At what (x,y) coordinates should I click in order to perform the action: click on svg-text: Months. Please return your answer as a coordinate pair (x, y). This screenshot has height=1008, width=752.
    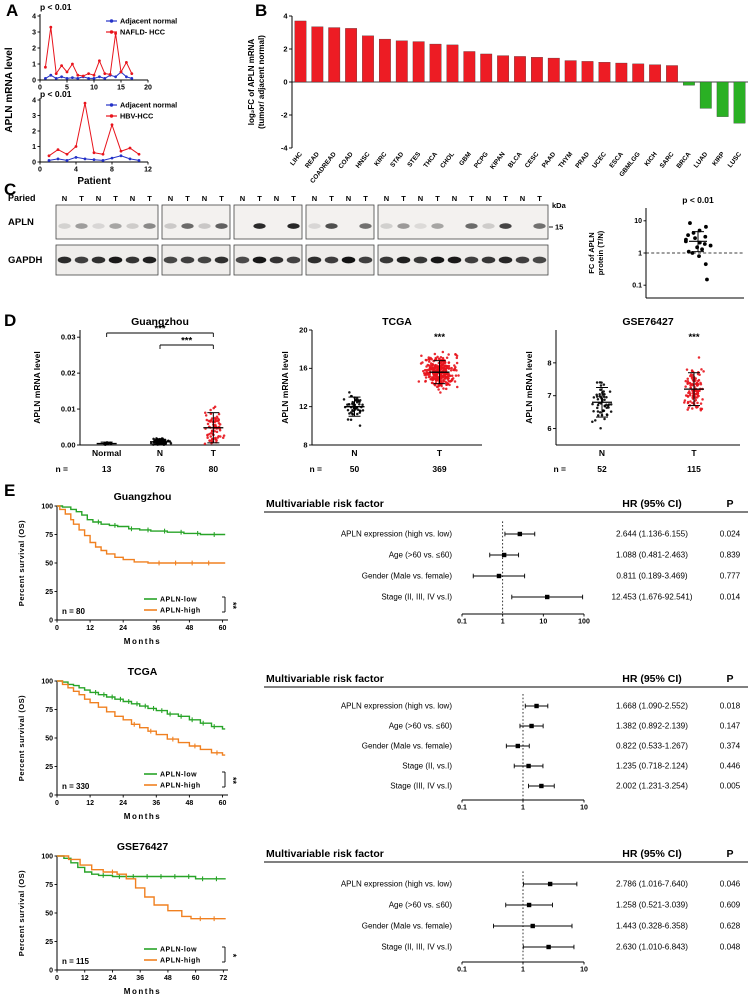
    Looking at the image, I should click on (142, 816).